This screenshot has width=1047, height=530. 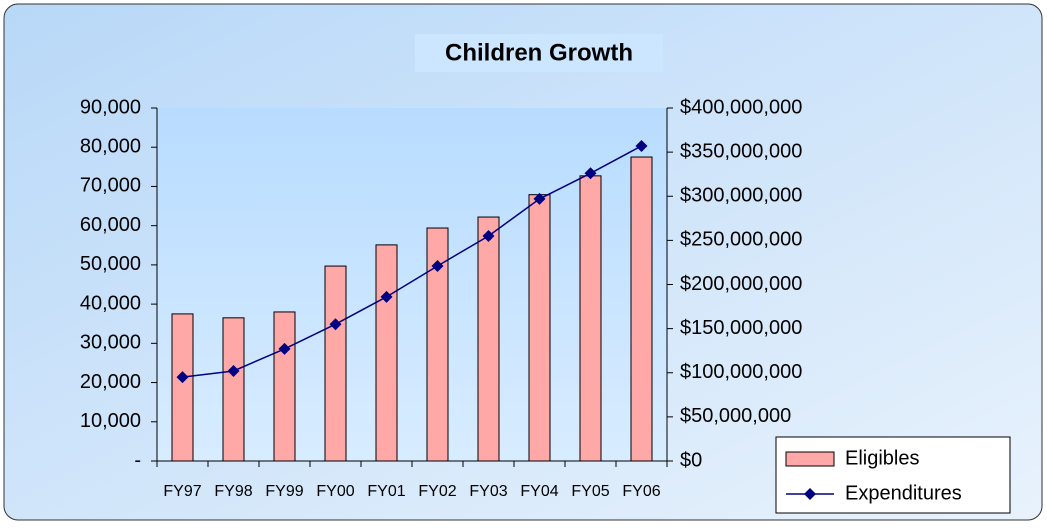 What do you see at coordinates (233, 491) in the screenshot?
I see `x-tick-label: FY98` at bounding box center [233, 491].